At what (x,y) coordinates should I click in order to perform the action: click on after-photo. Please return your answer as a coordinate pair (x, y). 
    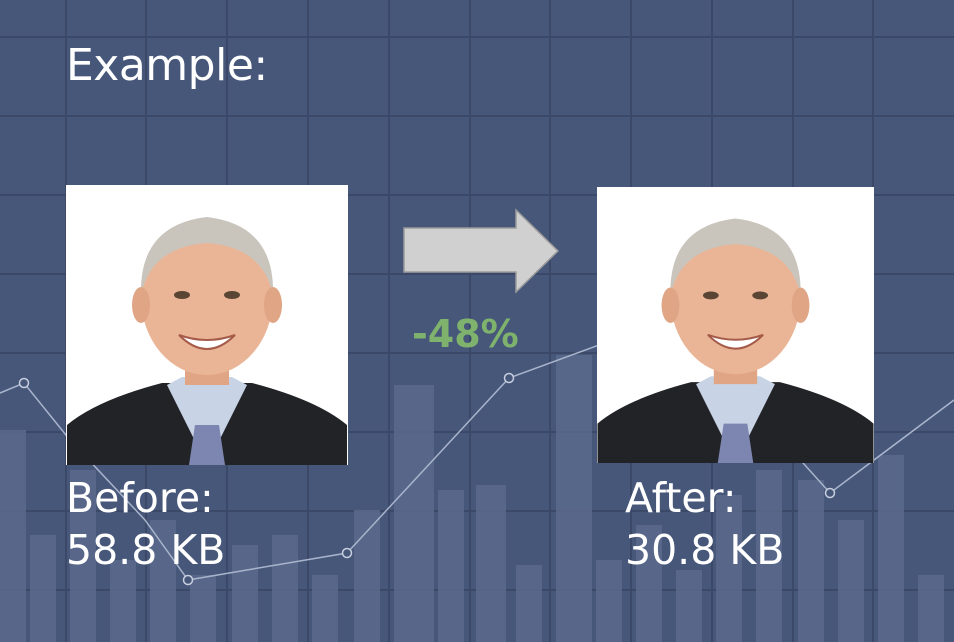
    Looking at the image, I should click on (735, 325).